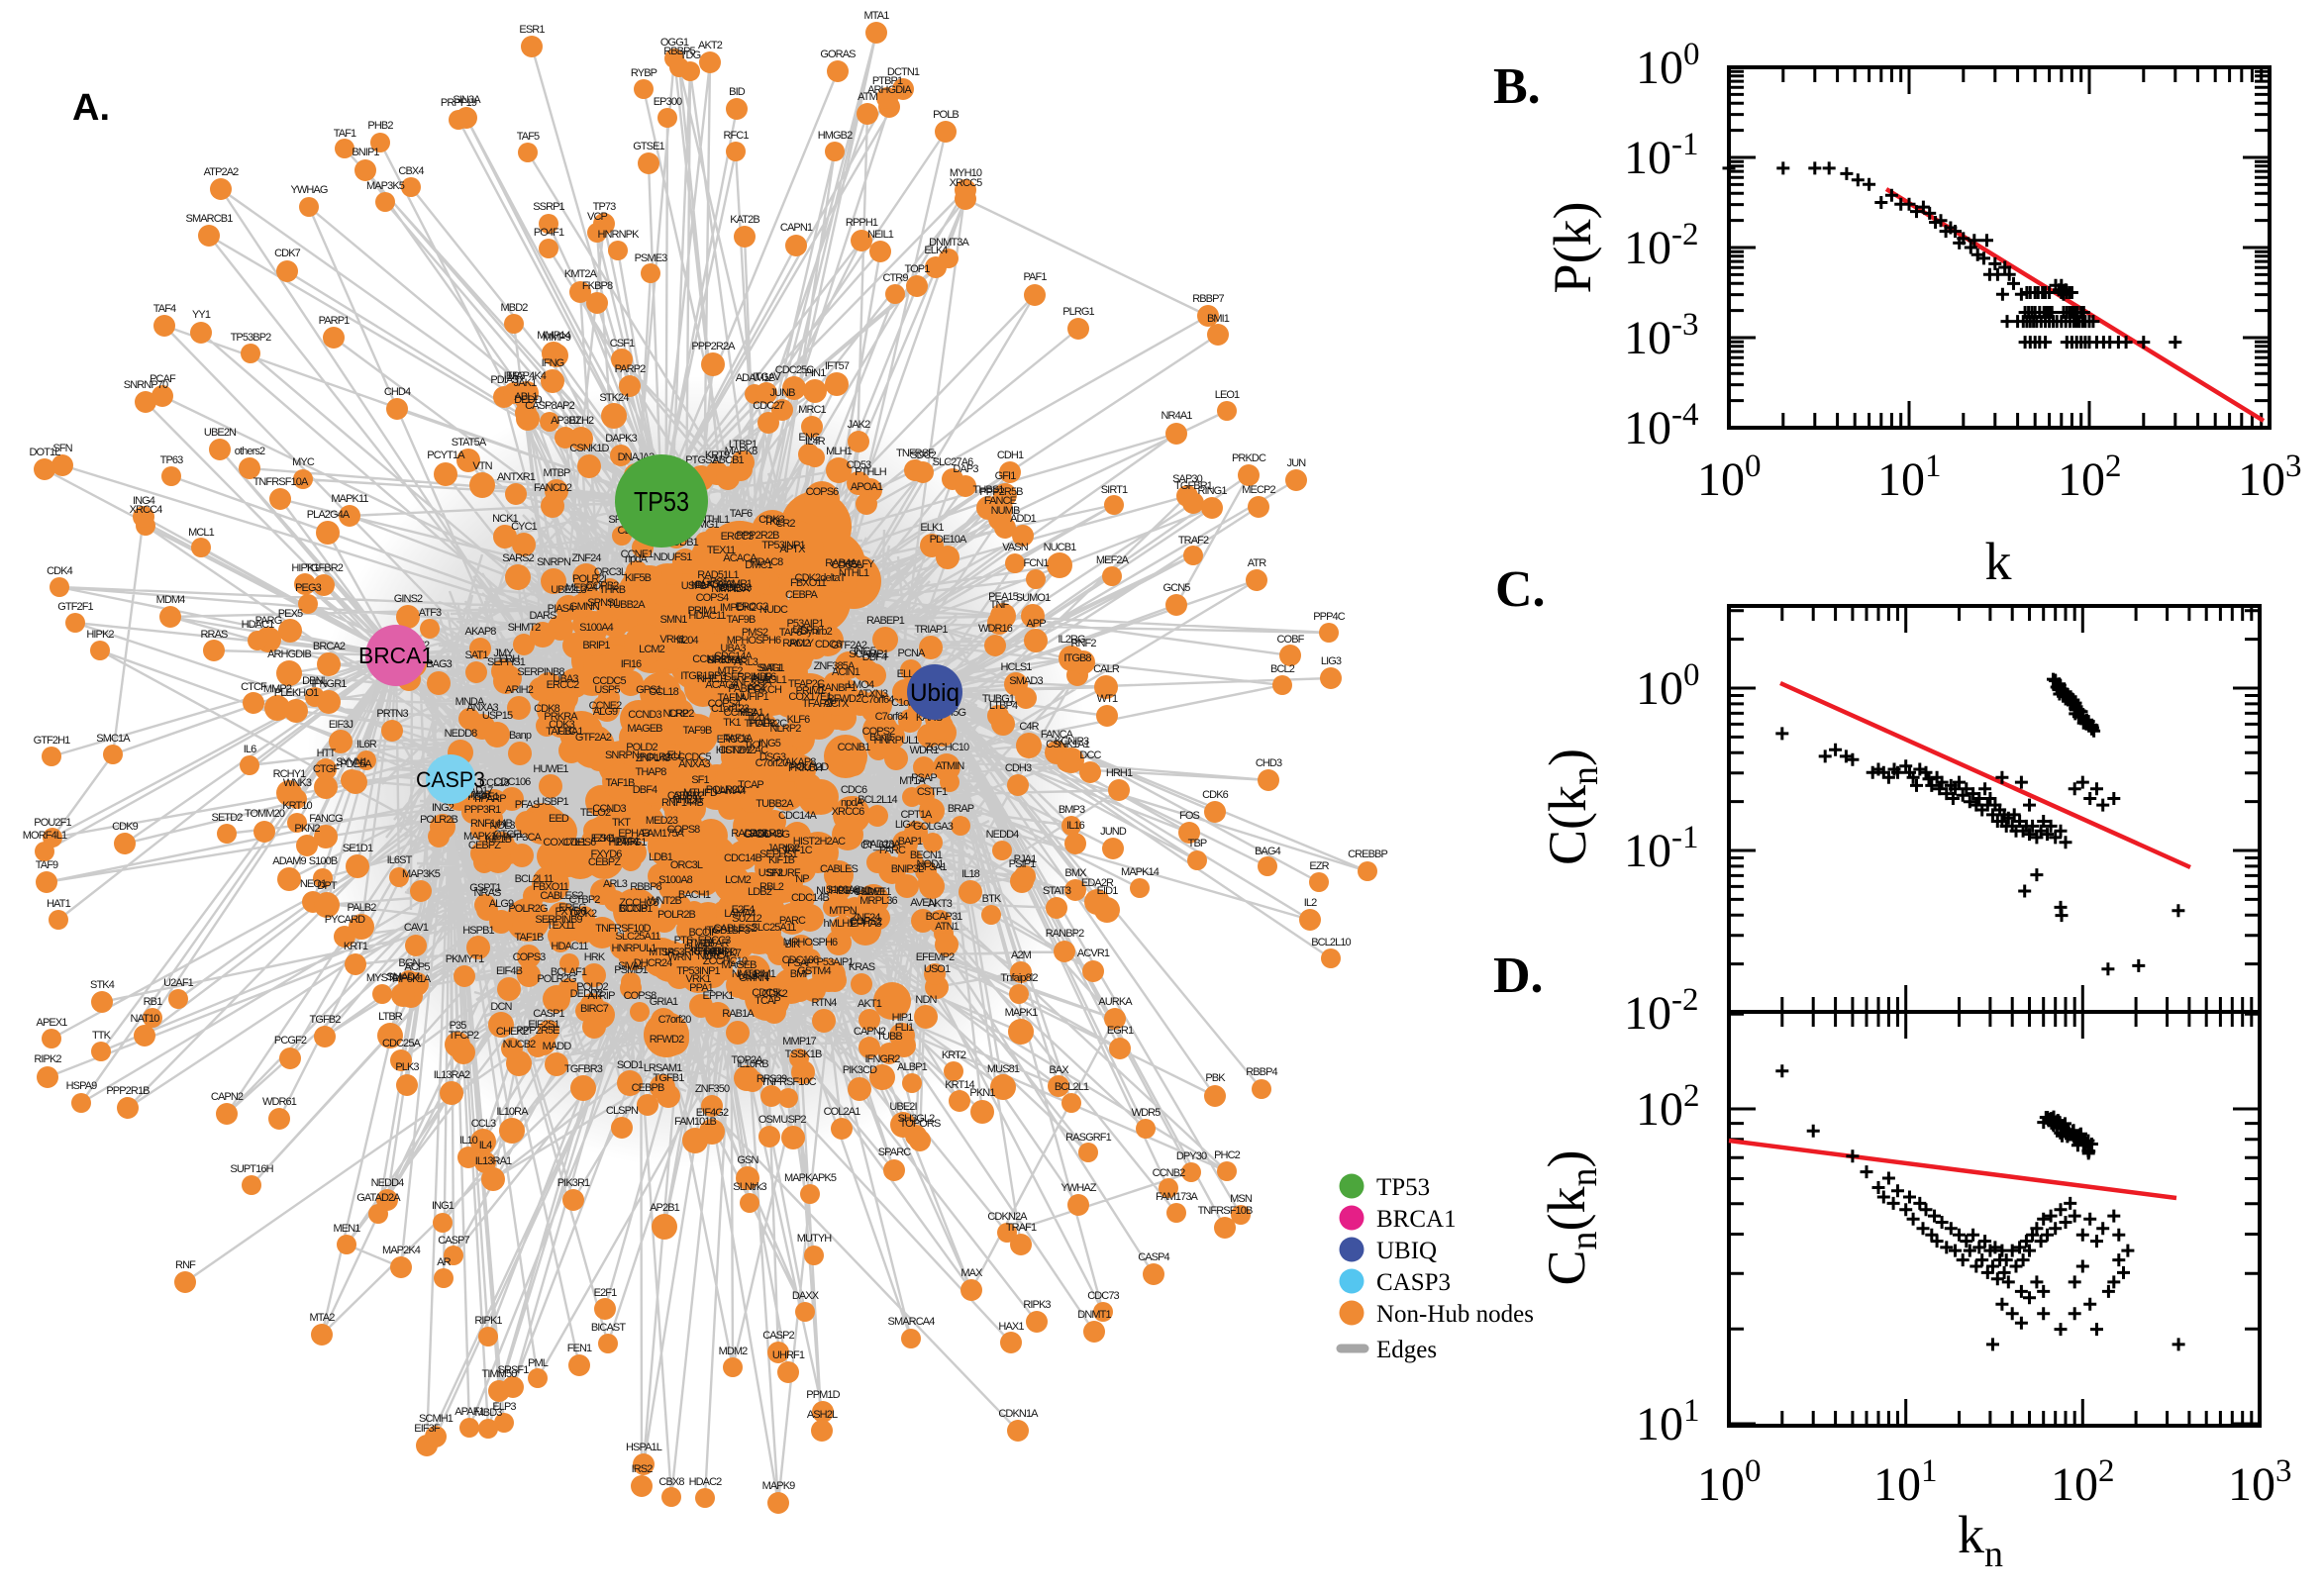 The image size is (2323, 1596). I want to click on svg-text: NHEJ1, so click(687, 800).